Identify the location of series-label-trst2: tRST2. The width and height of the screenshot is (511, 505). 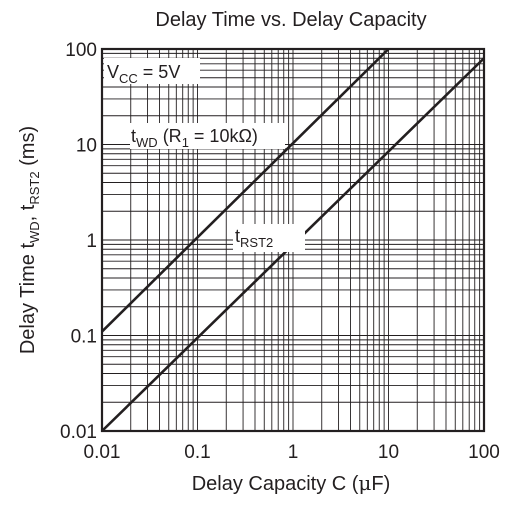
(254, 238).